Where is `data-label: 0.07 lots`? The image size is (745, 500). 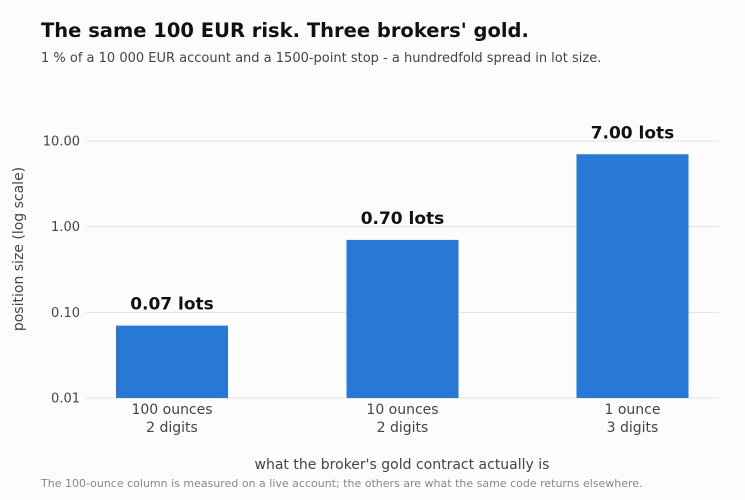 data-label: 0.07 lots is located at coordinates (172, 305).